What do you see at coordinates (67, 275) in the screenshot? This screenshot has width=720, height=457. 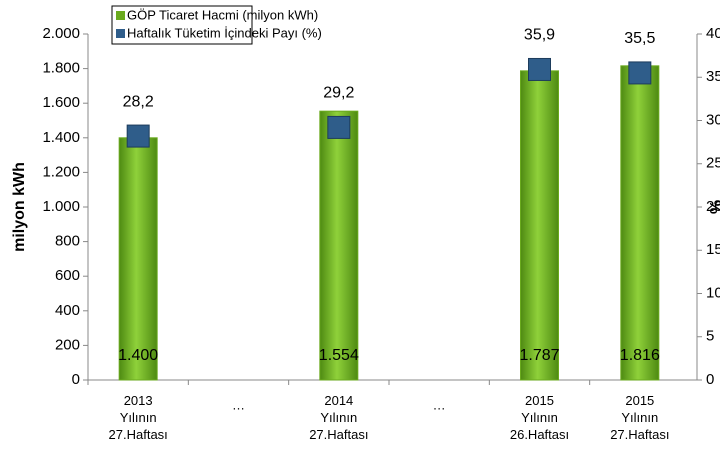 I see `y-tick-label: 600` at bounding box center [67, 275].